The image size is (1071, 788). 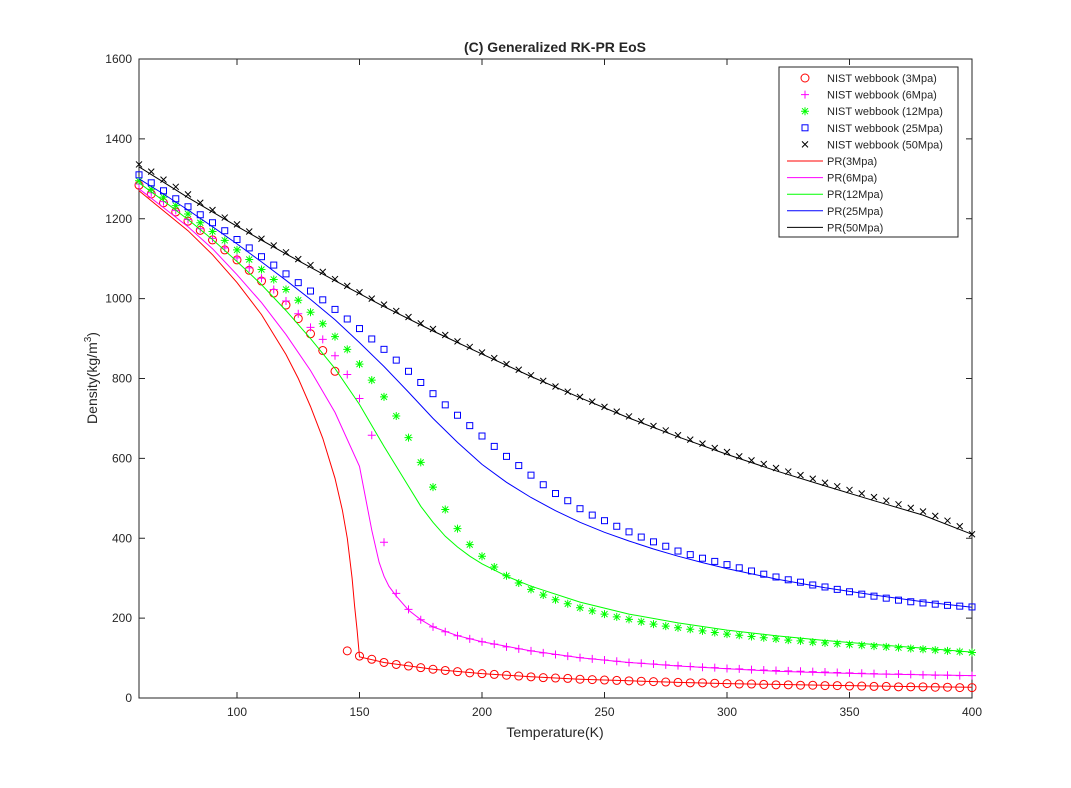 I want to click on x-tick-label: 100, so click(x=237, y=712).